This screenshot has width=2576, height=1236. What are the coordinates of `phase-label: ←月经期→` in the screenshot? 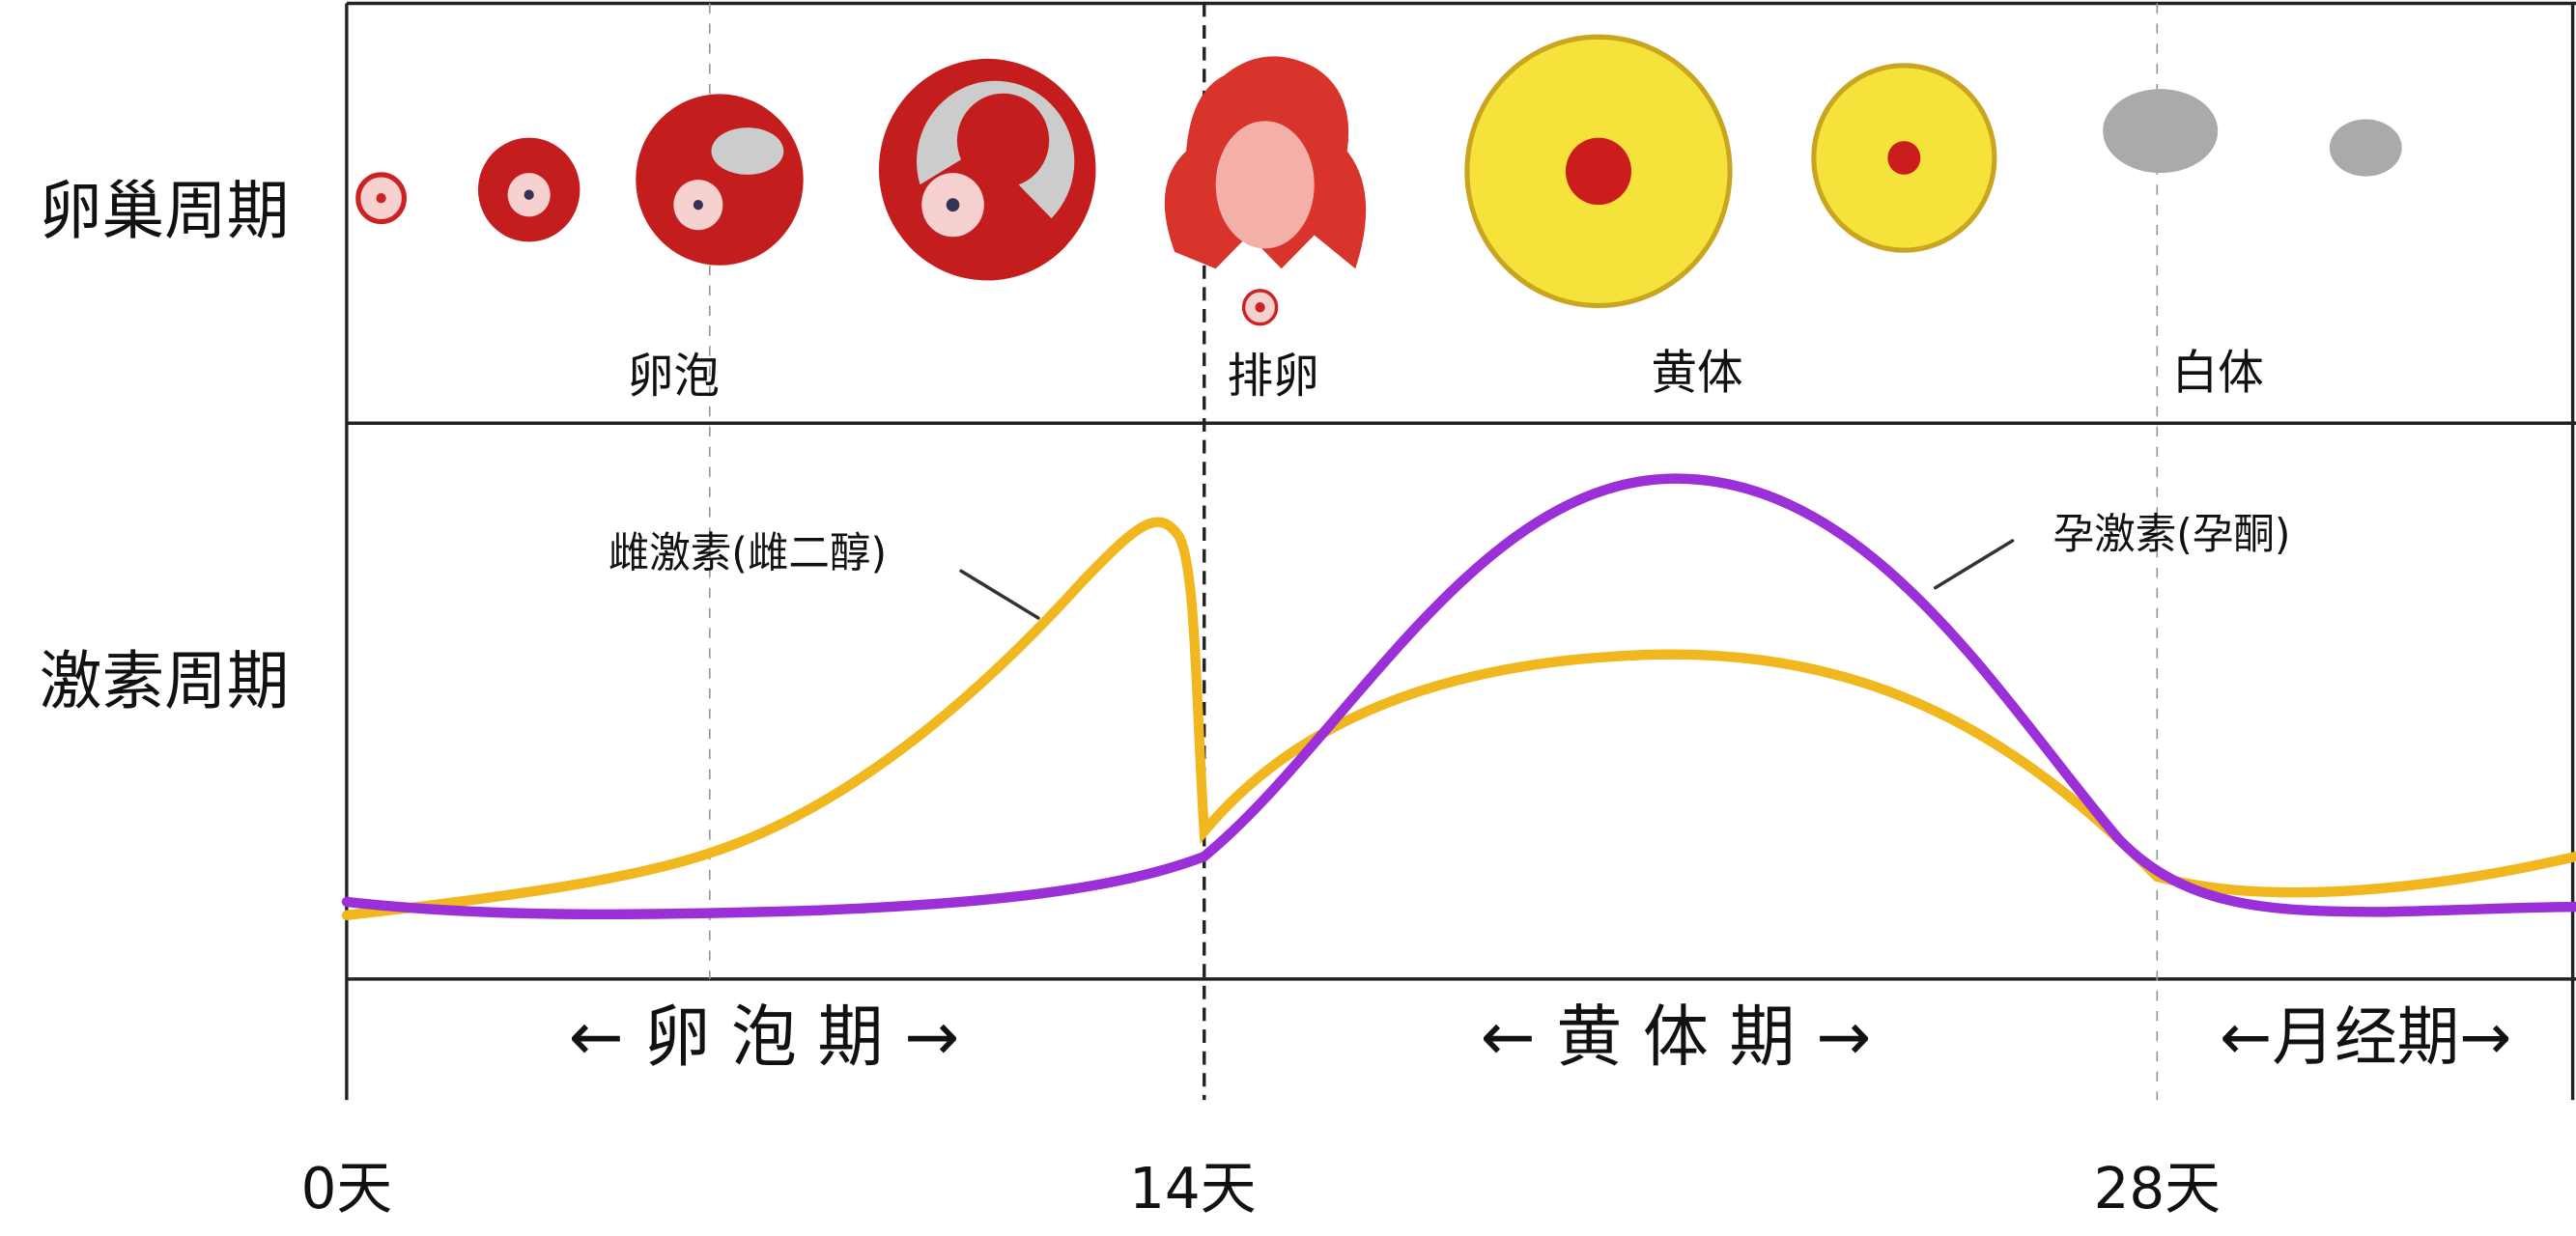 It's located at (2365, 1037).